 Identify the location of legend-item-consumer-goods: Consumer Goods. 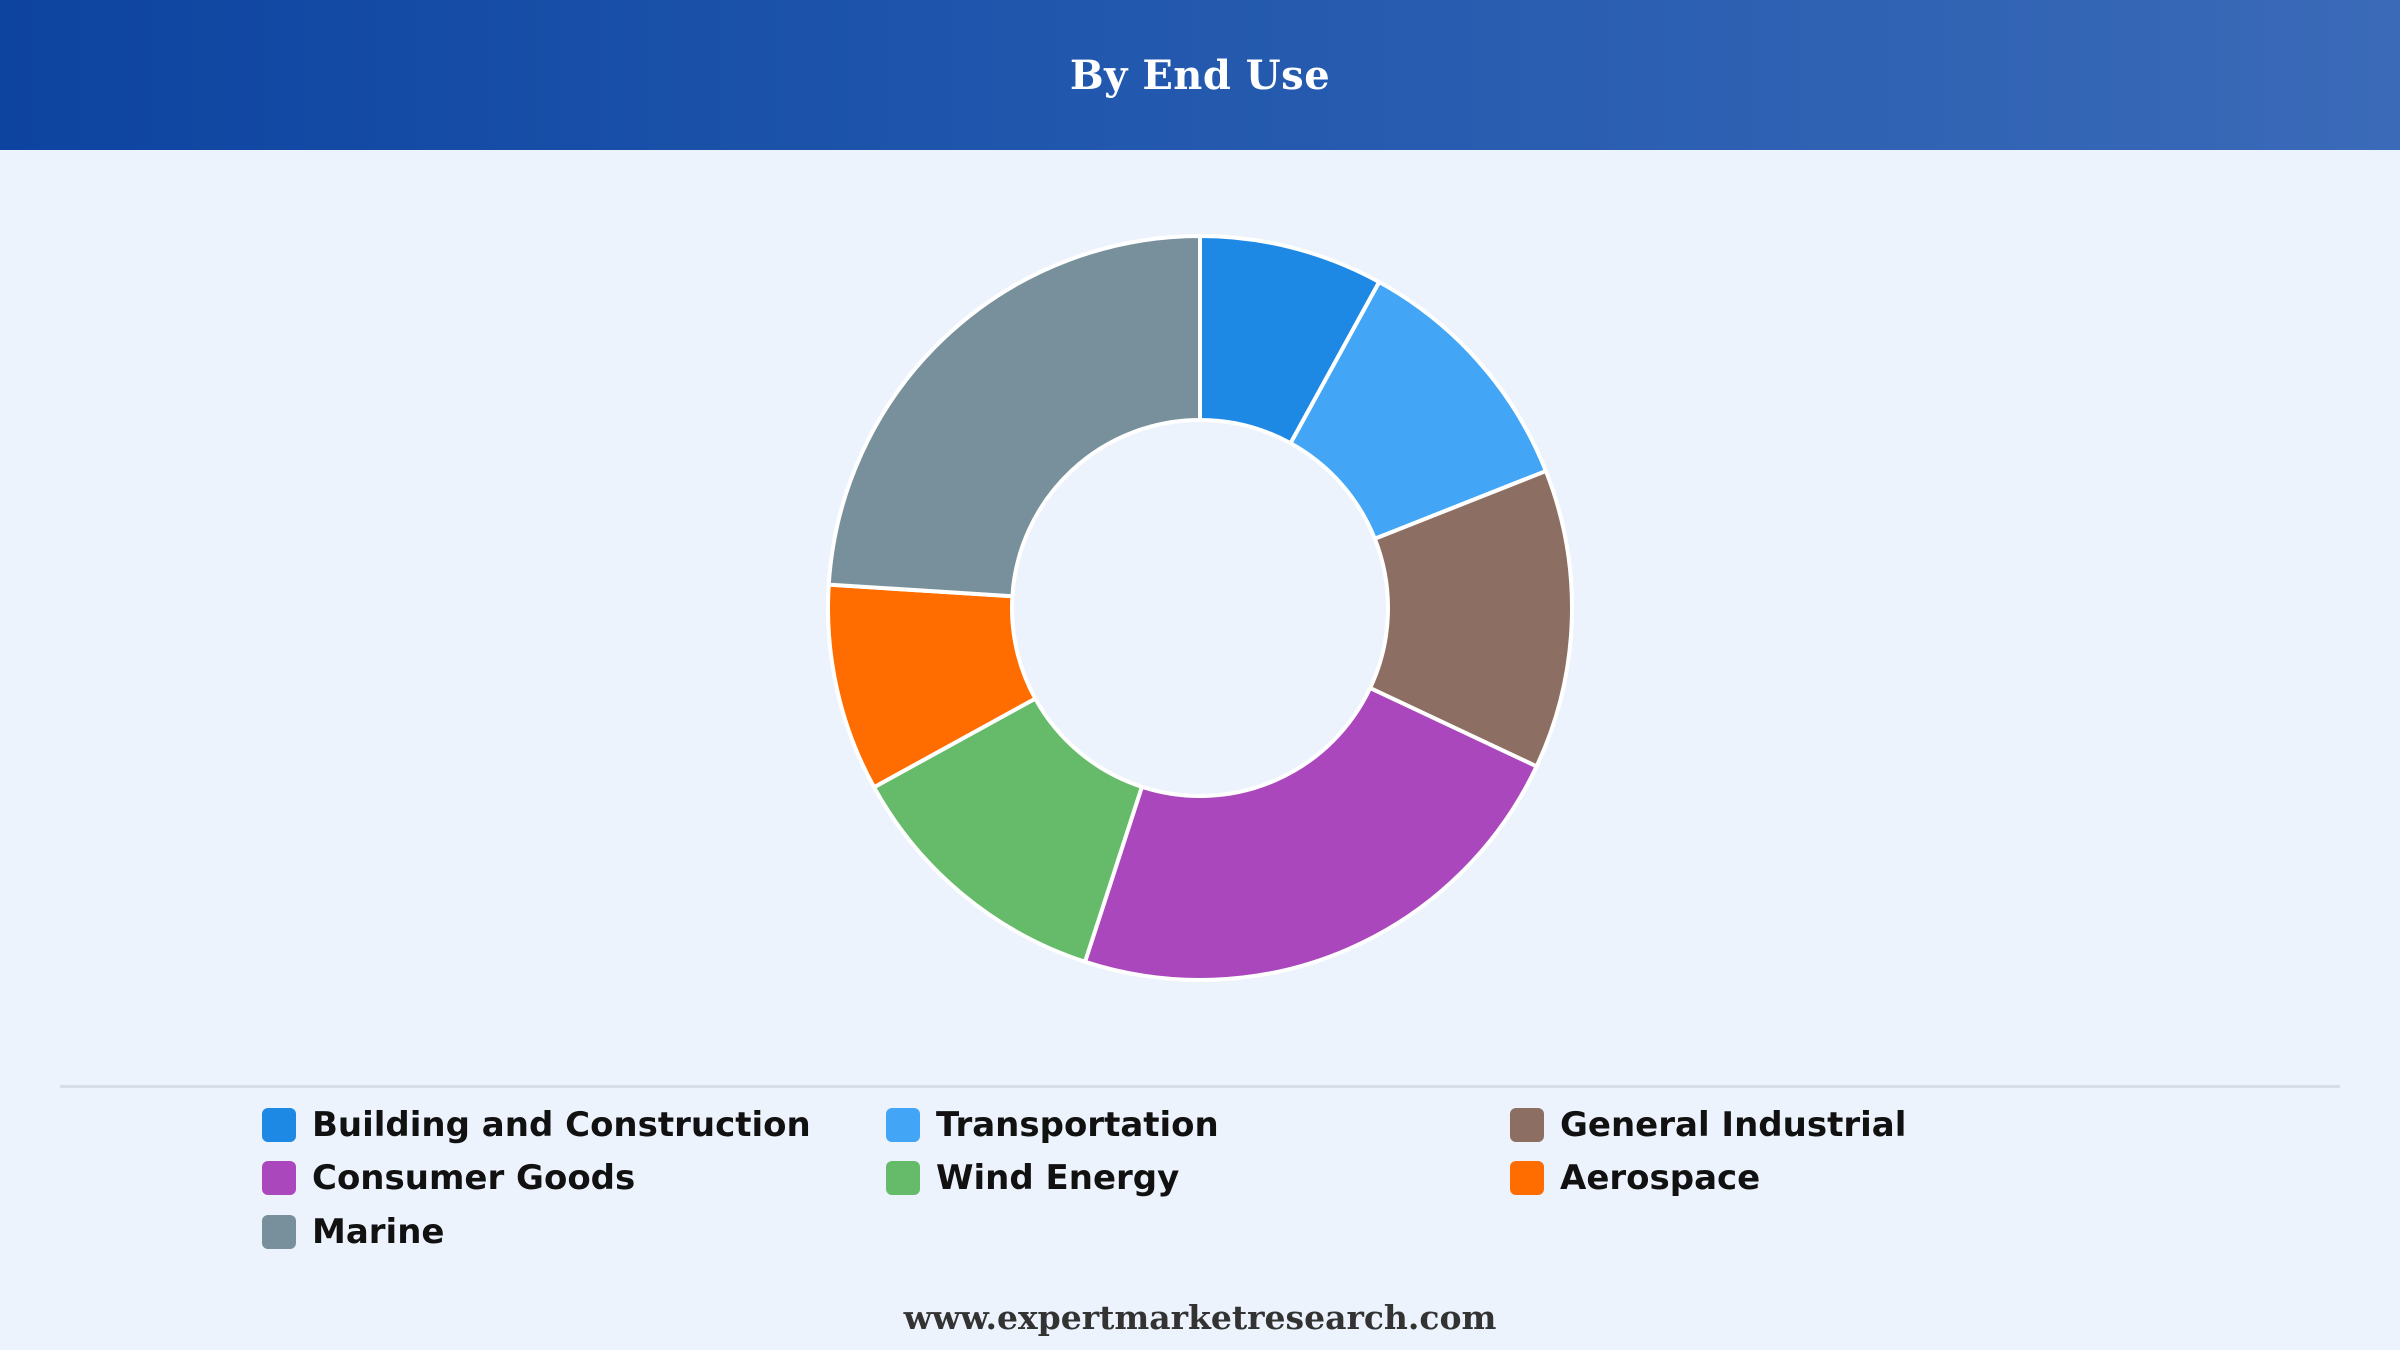
(574, 1179).